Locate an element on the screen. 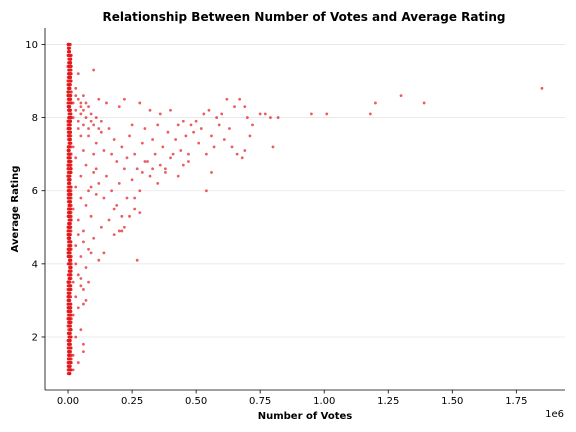 The height and width of the screenshot is (432, 576). y-tick-label: 4 is located at coordinates (35, 264).